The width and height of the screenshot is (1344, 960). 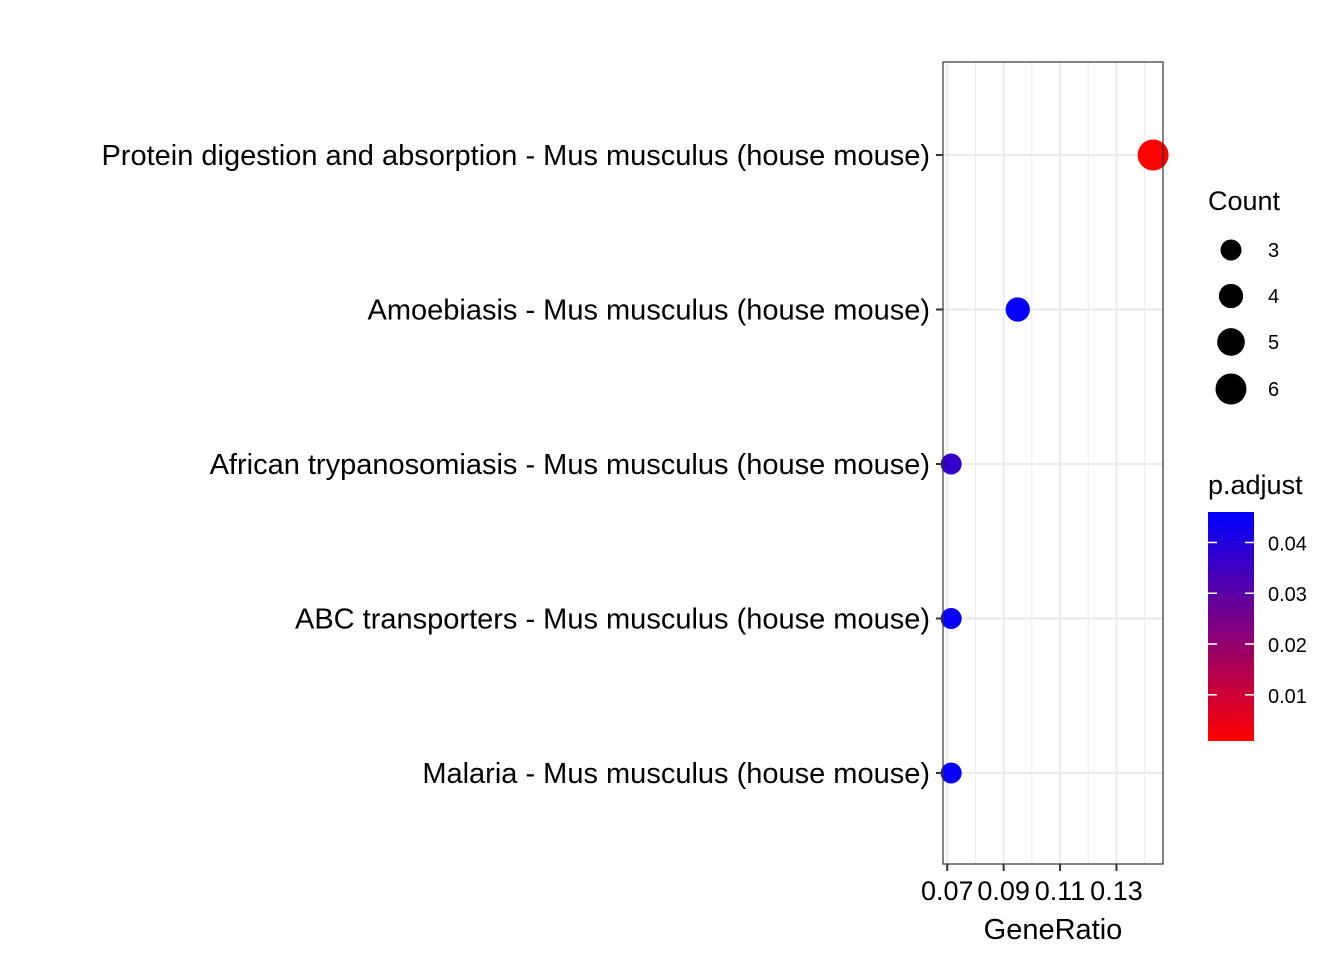 I want to click on p-adjust-legend-label: 0.03, so click(x=1287, y=595).